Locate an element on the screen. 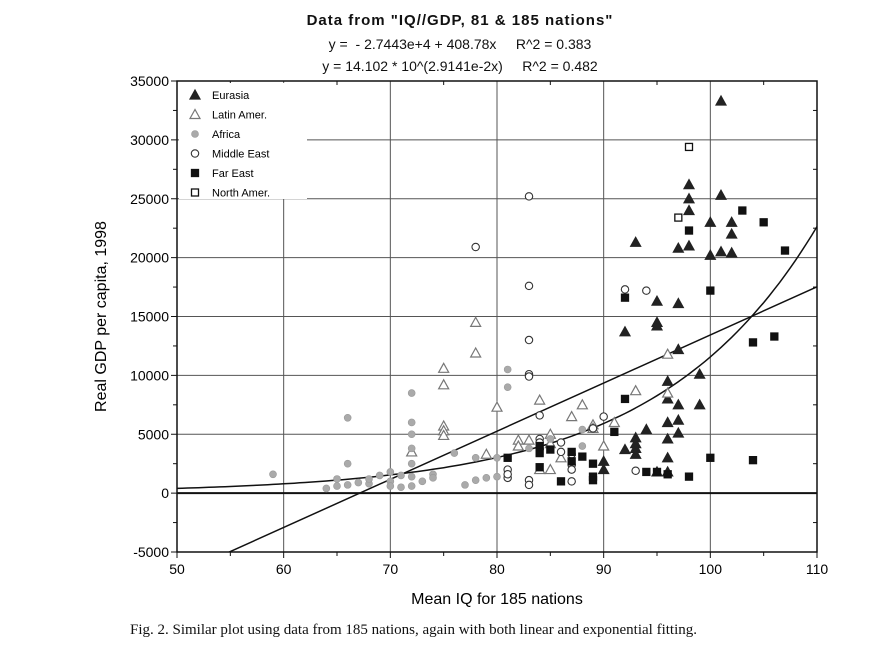 This screenshot has width=896, height=659. exponential-fit-equation: y = 14.102 * 10^(2.9141e-2x) R^2 = 0.482 is located at coordinates (460, 66).